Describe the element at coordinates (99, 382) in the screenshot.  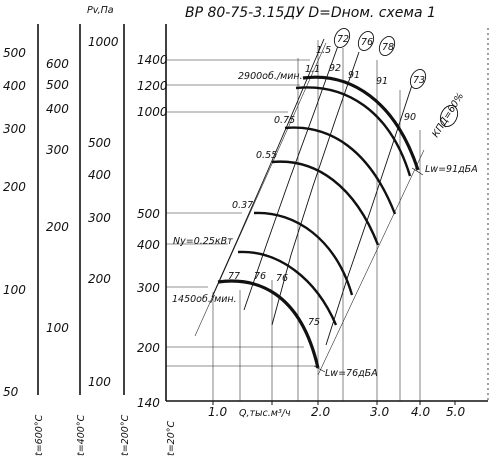
I see `scale-200-tick: 100` at that location.